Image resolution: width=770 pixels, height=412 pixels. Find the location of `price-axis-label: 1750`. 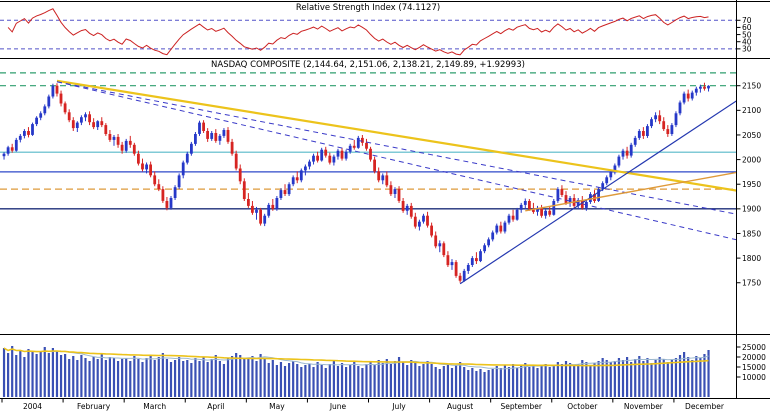

price-axis-label: 1750 is located at coordinates (751, 283).